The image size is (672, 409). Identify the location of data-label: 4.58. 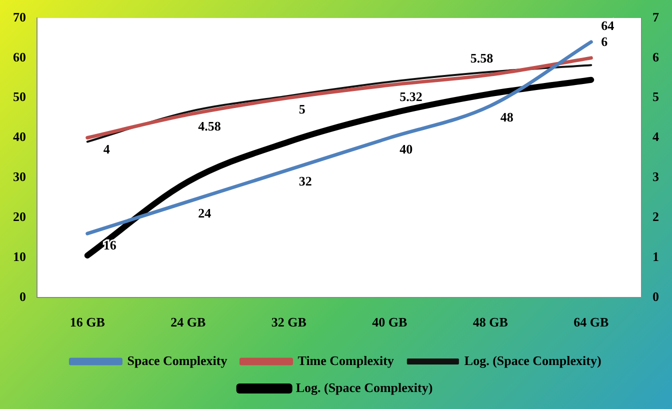
(210, 126).